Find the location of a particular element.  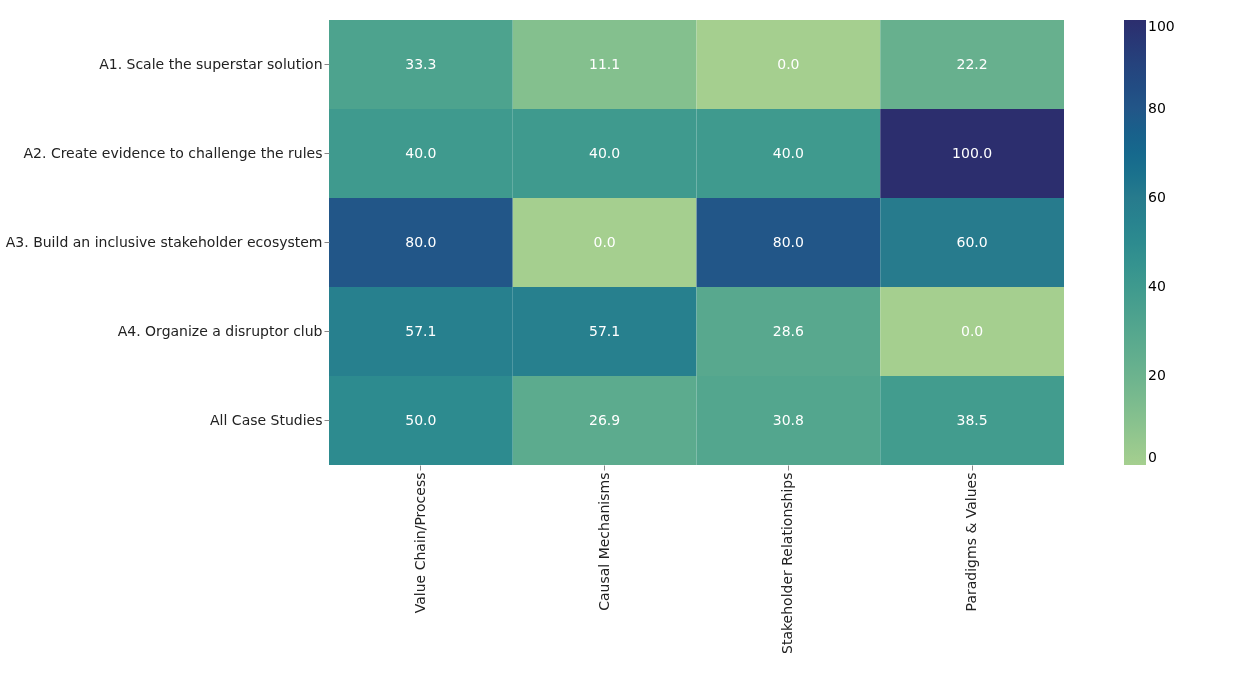

data-label: 30.8 is located at coordinates (788, 419).